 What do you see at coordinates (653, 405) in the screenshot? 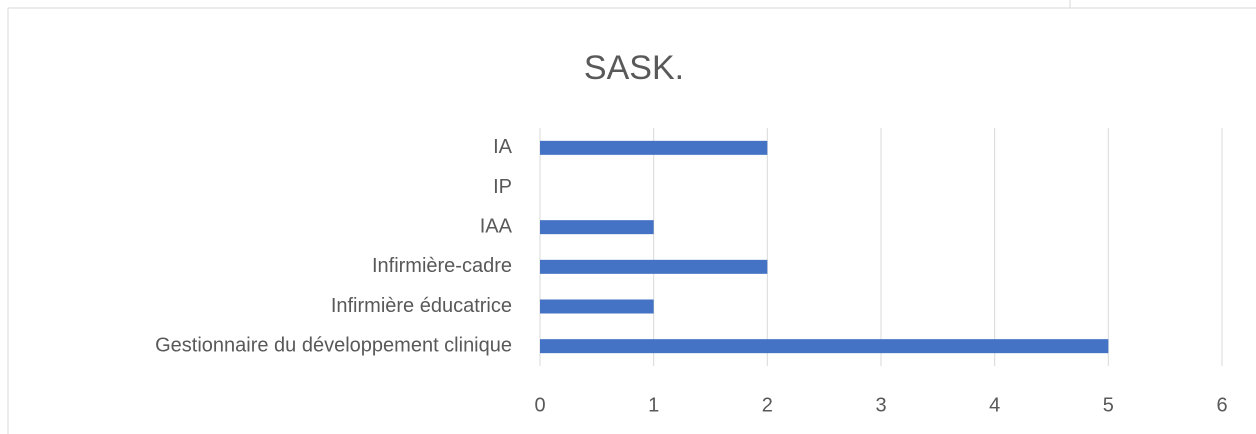
I see `x-tick-label: 1` at bounding box center [653, 405].